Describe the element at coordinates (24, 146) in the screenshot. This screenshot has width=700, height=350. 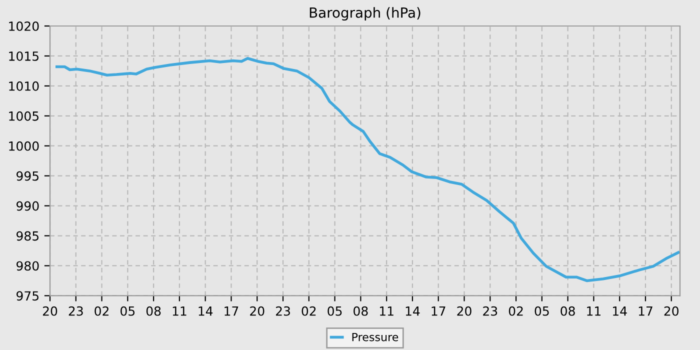
I see `y-tick-label: 1000` at that location.